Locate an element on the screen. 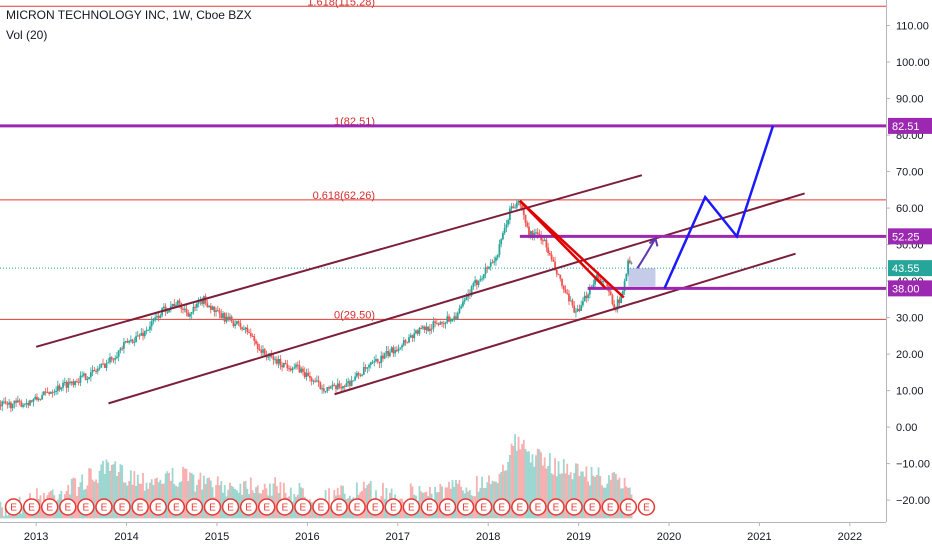  price-tag-label: 52.25 is located at coordinates (906, 237).